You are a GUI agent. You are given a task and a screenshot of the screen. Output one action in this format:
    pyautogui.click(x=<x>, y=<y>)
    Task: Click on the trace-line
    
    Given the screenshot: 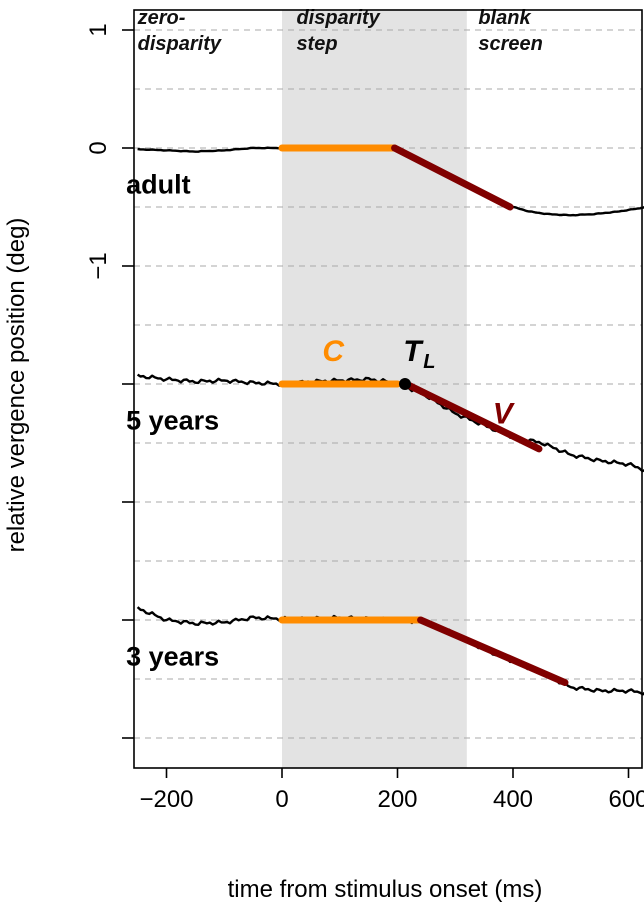 What is the action you would take?
    pyautogui.click(x=390, y=423)
    